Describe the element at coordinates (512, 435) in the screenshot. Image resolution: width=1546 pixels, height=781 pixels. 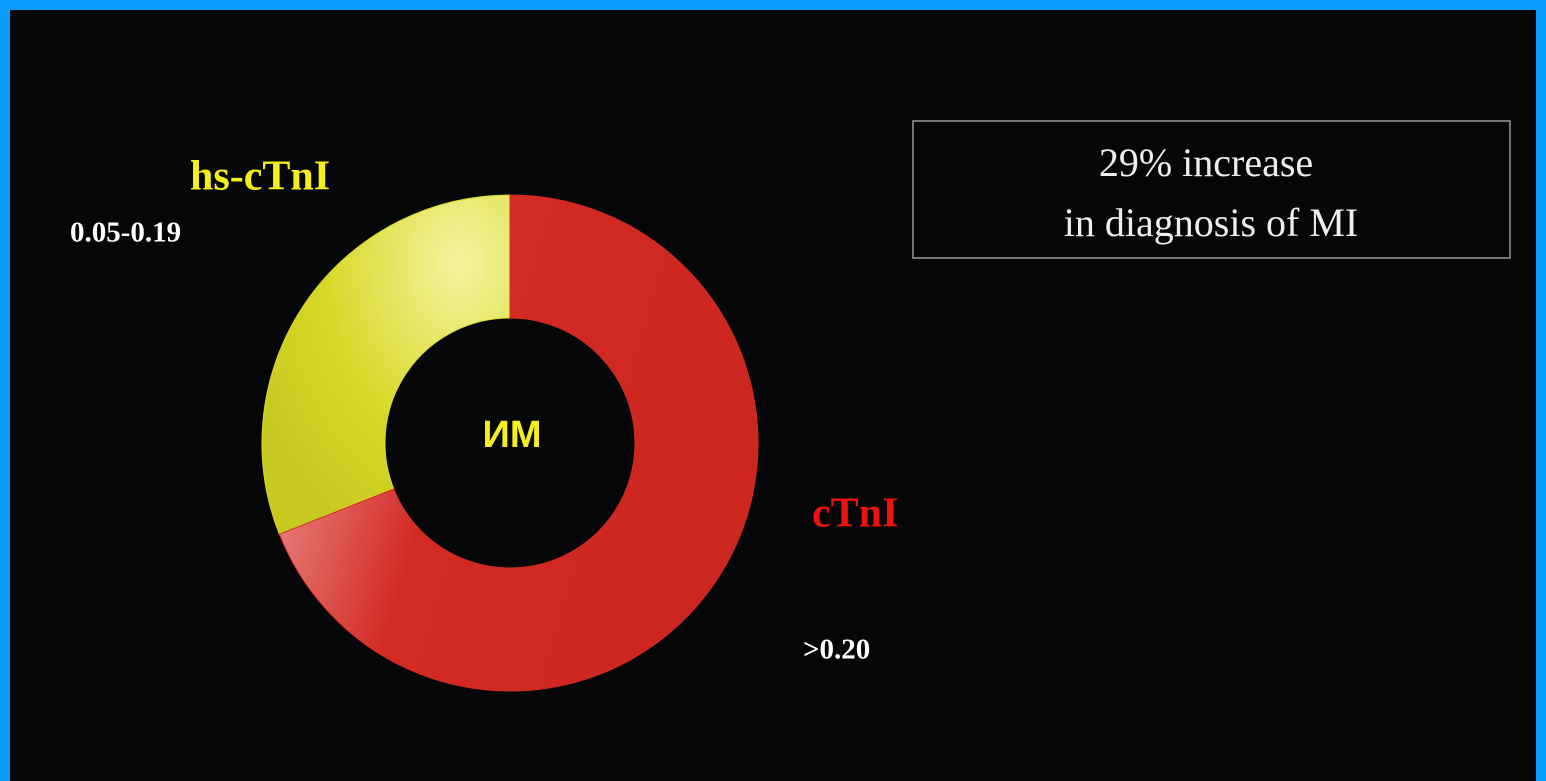
I see `center-label: ИМ` at that location.